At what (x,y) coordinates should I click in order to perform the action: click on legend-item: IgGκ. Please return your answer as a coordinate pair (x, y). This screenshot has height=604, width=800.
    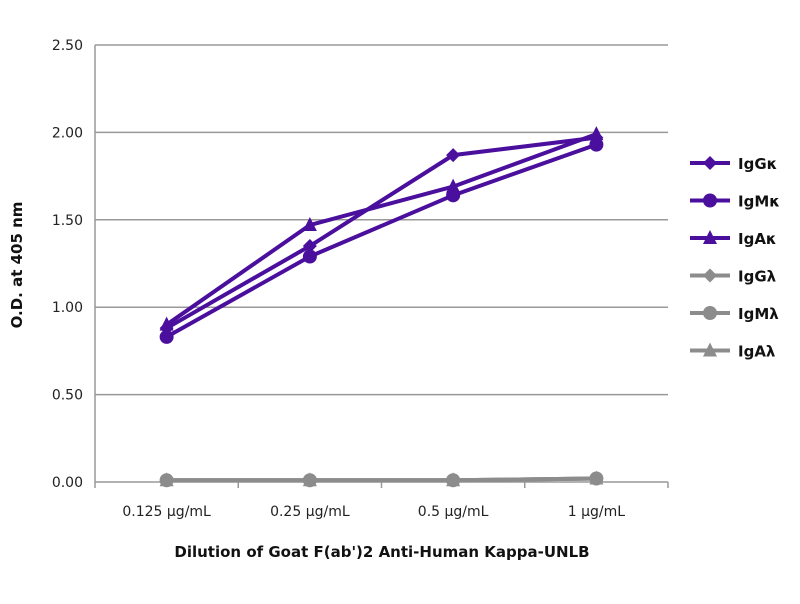
    Looking at the image, I should click on (733, 164).